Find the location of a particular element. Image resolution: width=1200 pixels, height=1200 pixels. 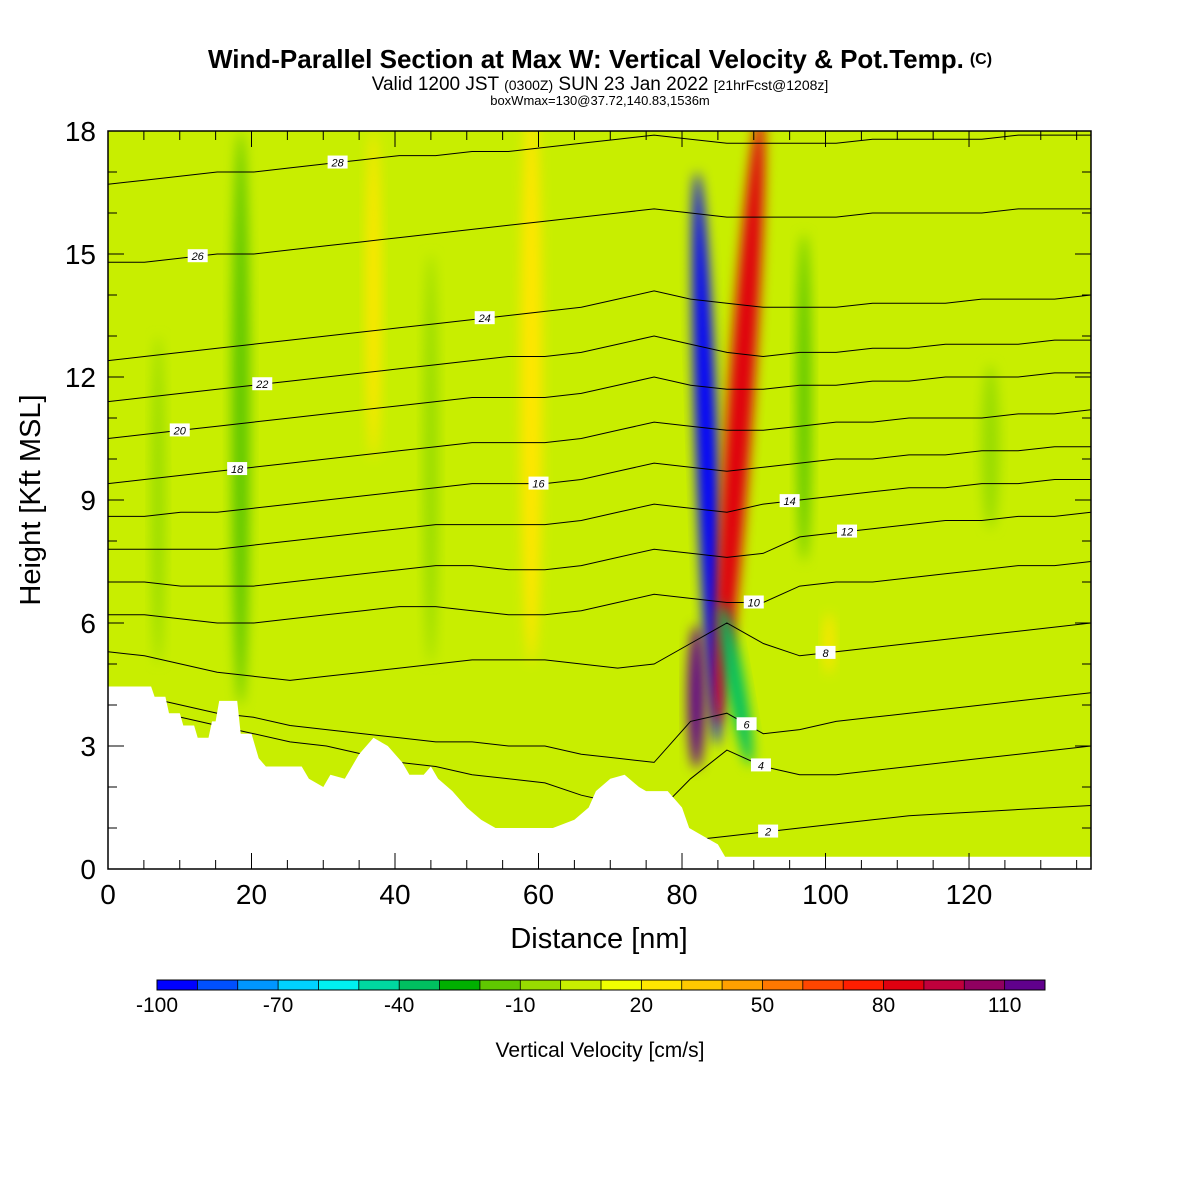

colorbar-frame is located at coordinates (601, 985).